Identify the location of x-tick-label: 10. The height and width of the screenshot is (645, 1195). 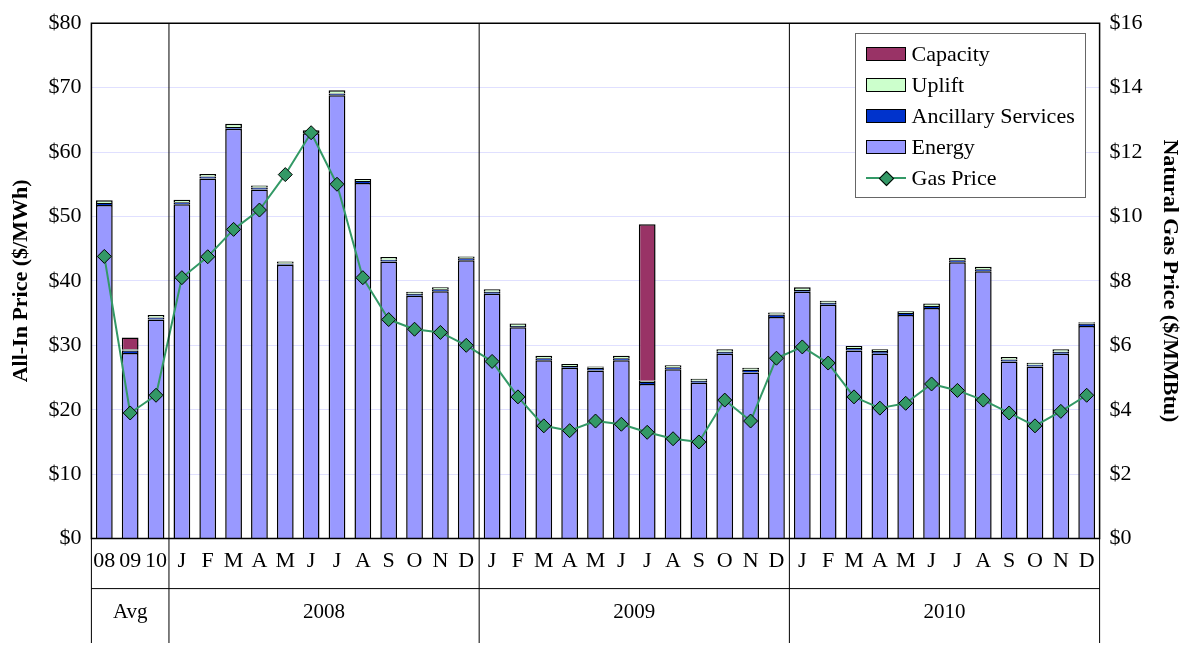
(156, 559).